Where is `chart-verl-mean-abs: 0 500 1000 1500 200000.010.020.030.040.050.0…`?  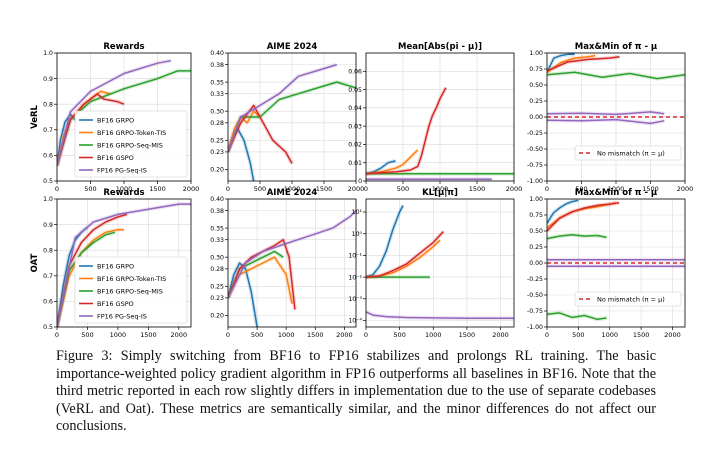 chart-verl-mean-abs: 0 500 1000 1500 200000.010.020.030.040.050.0… is located at coordinates (435, 117).